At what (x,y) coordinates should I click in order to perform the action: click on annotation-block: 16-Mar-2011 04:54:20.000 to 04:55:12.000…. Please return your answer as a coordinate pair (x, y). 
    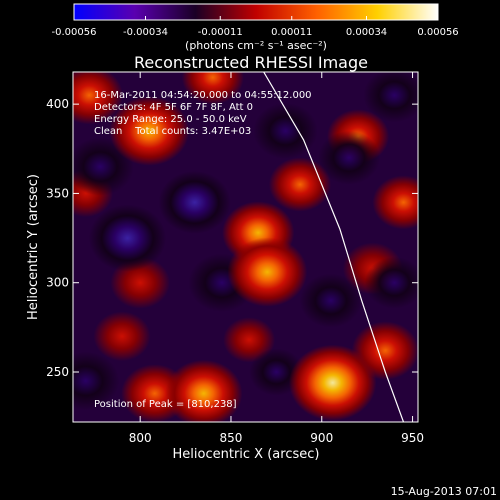
    Looking at the image, I should click on (203, 113).